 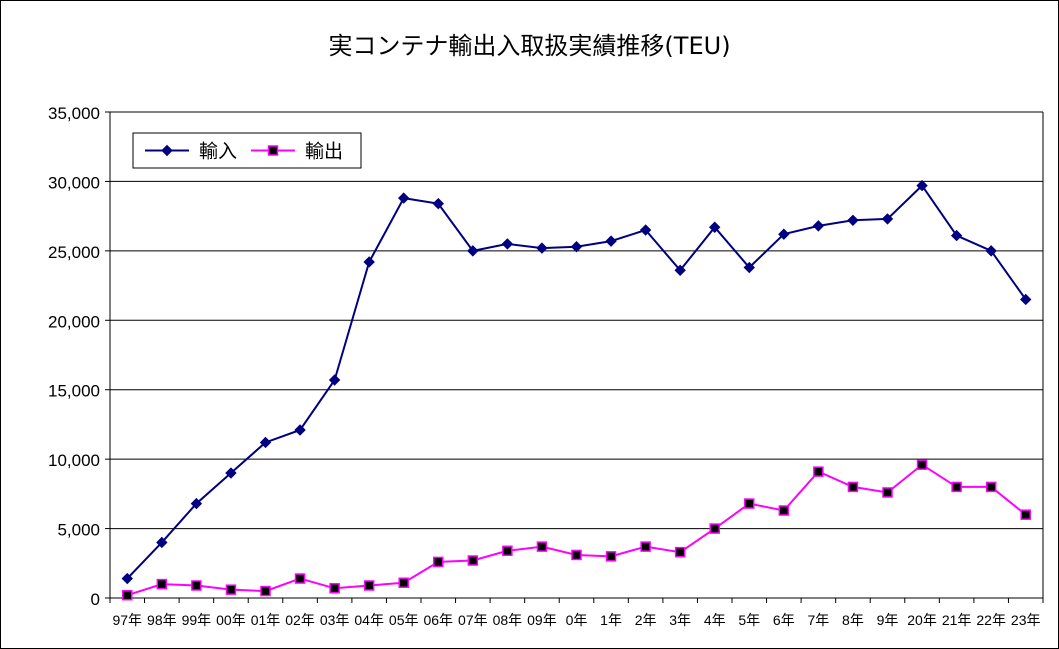 I want to click on x-tick-label: 6年, so click(x=784, y=620).